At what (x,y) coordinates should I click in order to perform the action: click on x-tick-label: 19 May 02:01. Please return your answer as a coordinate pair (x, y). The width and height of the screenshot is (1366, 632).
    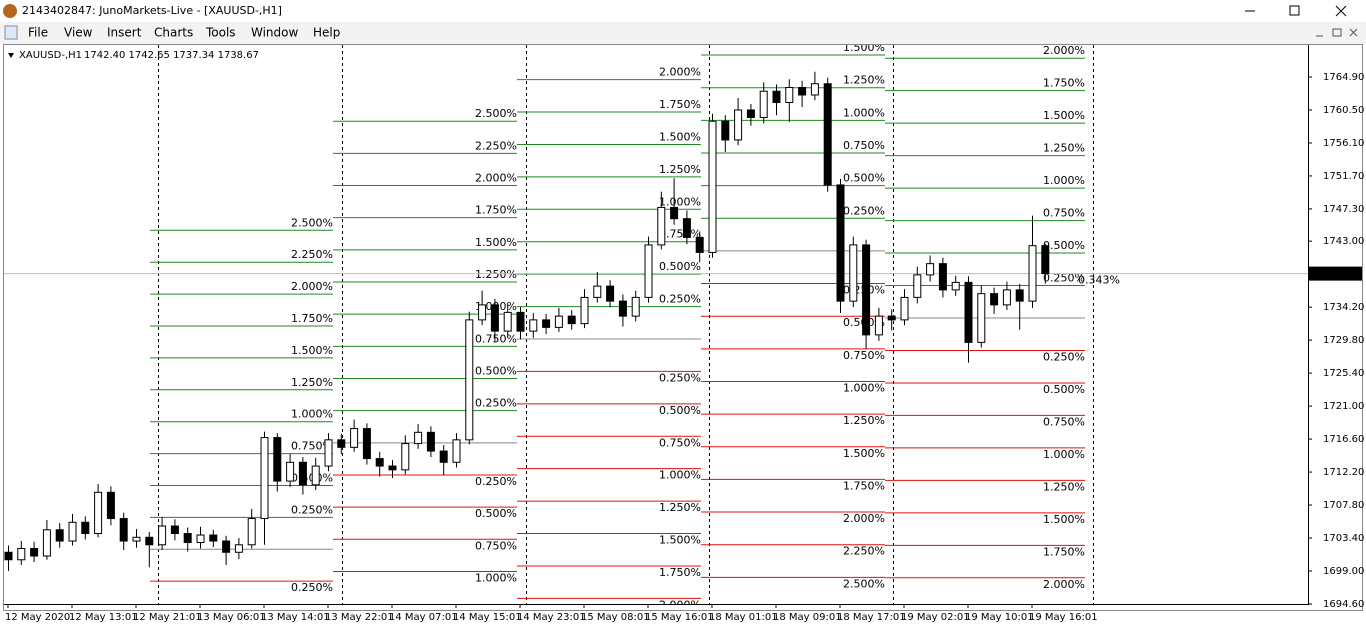
    Looking at the image, I should click on (935, 617).